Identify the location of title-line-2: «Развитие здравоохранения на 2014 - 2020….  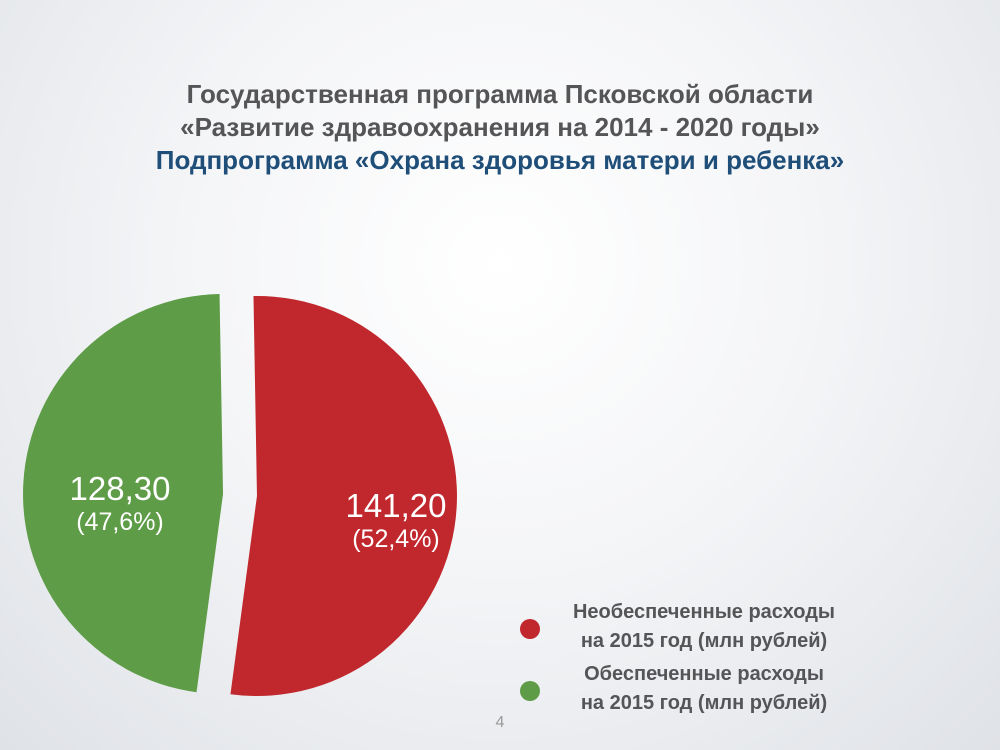
(500, 127).